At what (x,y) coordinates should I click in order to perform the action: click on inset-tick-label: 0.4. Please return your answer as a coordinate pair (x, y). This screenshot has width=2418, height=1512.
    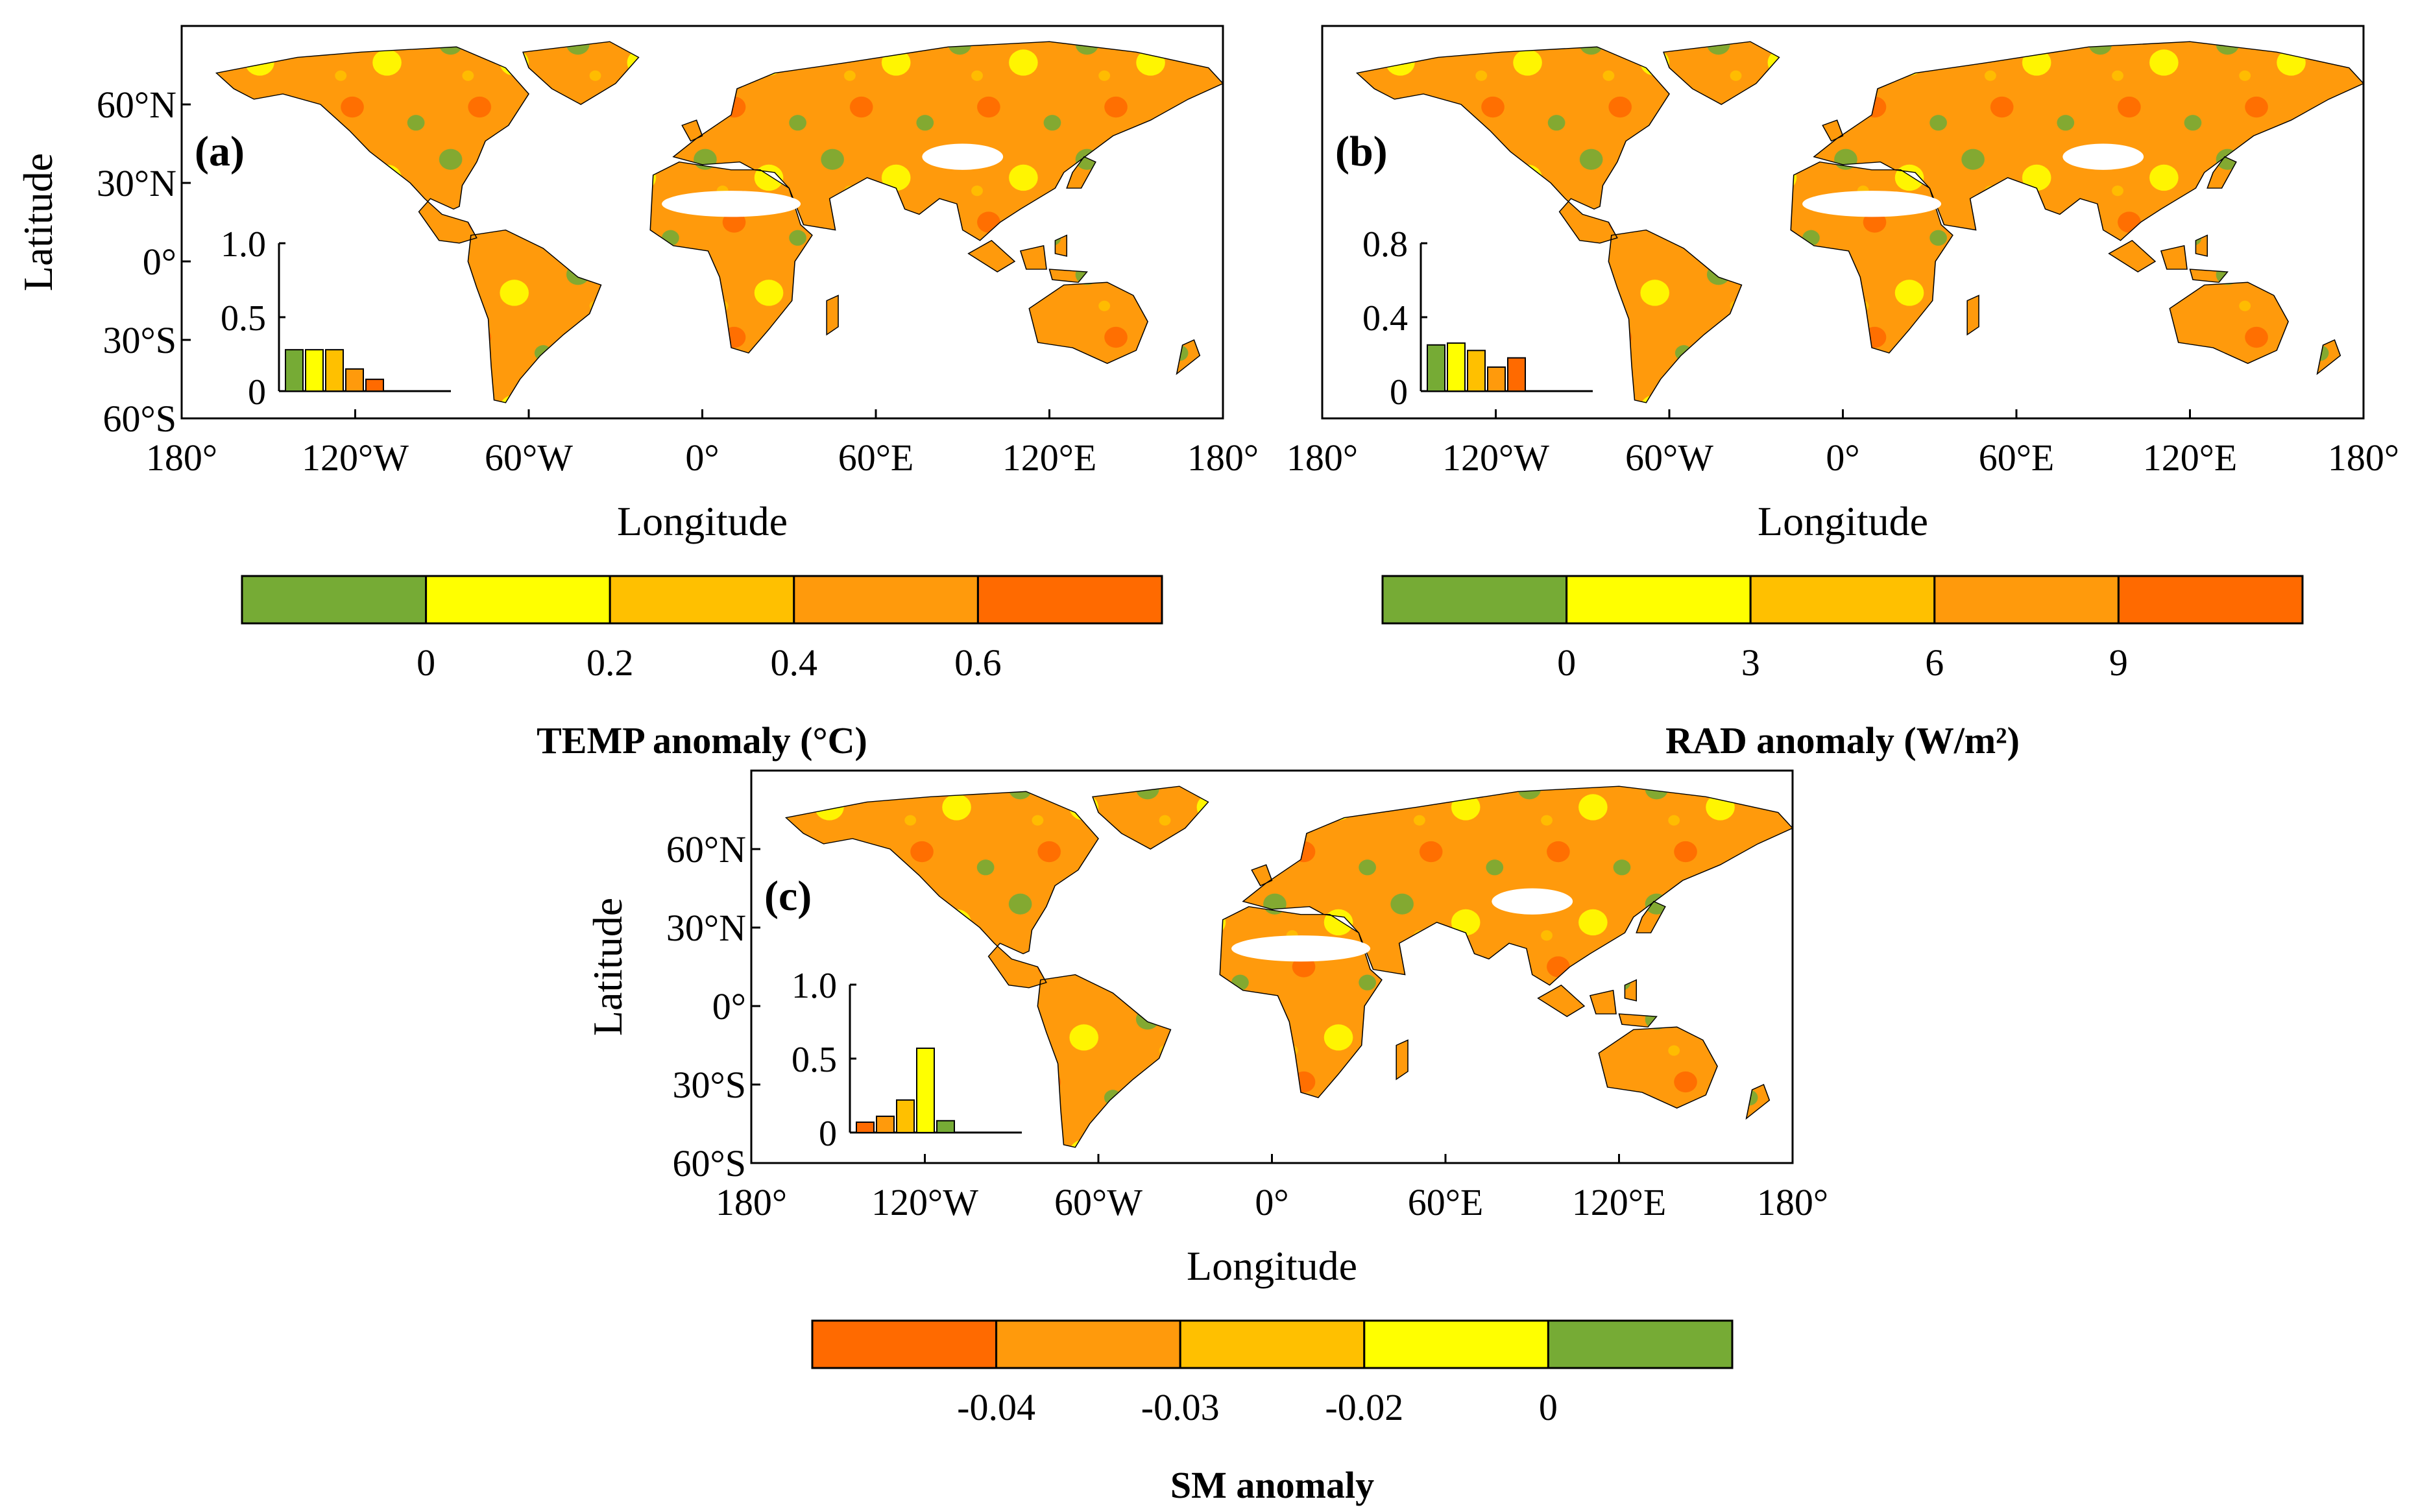
    Looking at the image, I should click on (1385, 319).